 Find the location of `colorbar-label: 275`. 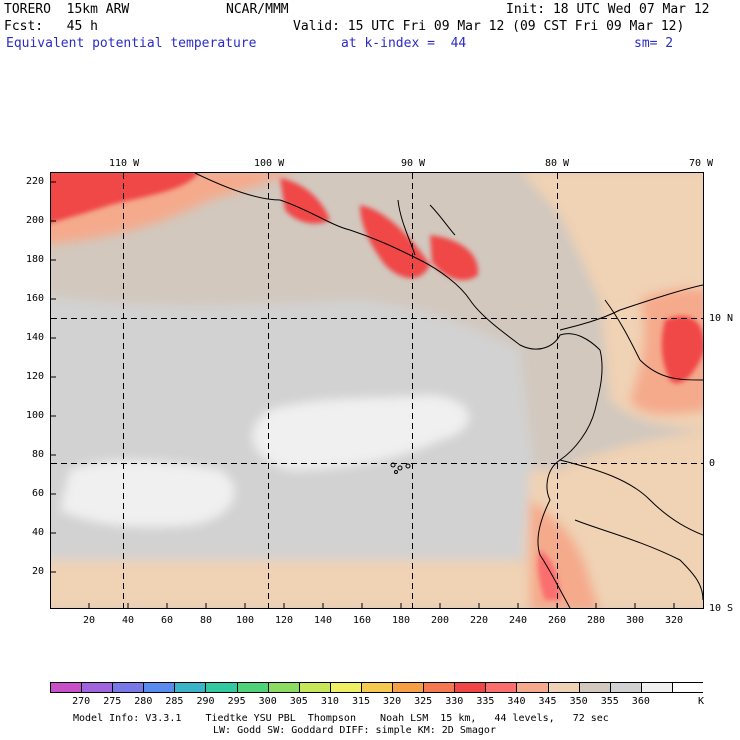

colorbar-label: 275 is located at coordinates (112, 701).